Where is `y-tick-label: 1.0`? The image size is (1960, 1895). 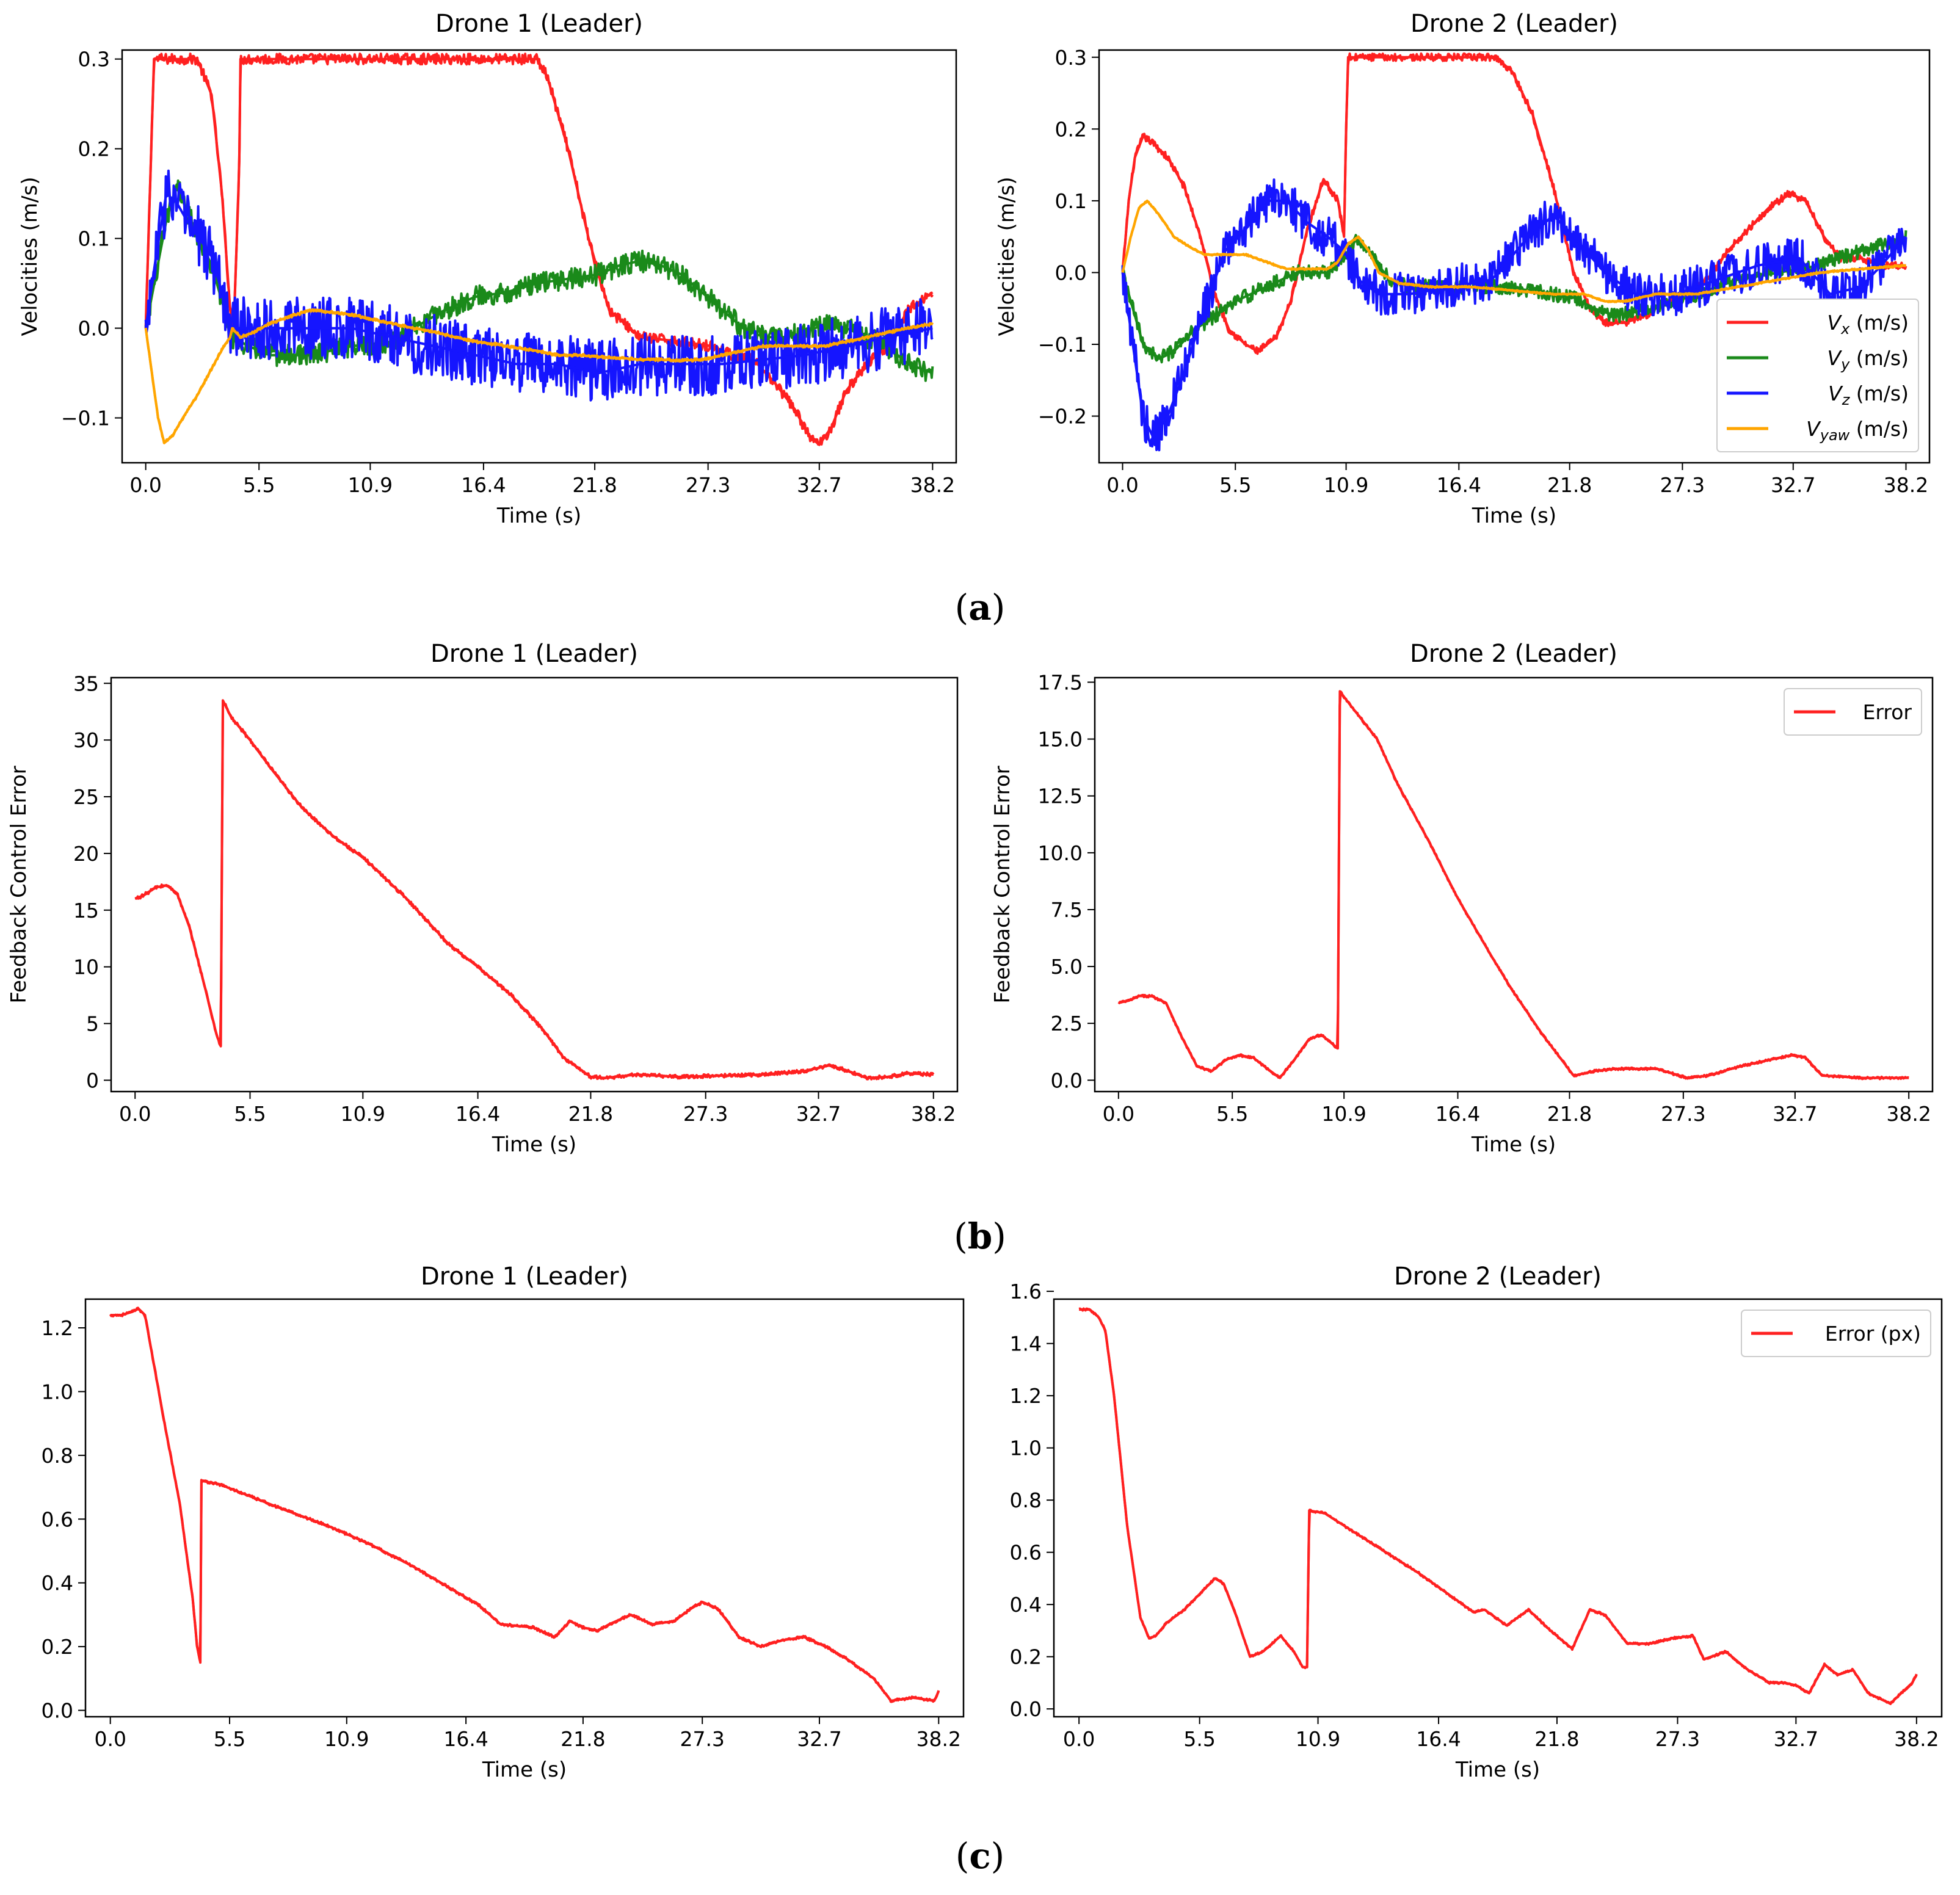 y-tick-label: 1.0 is located at coordinates (57, 1392).